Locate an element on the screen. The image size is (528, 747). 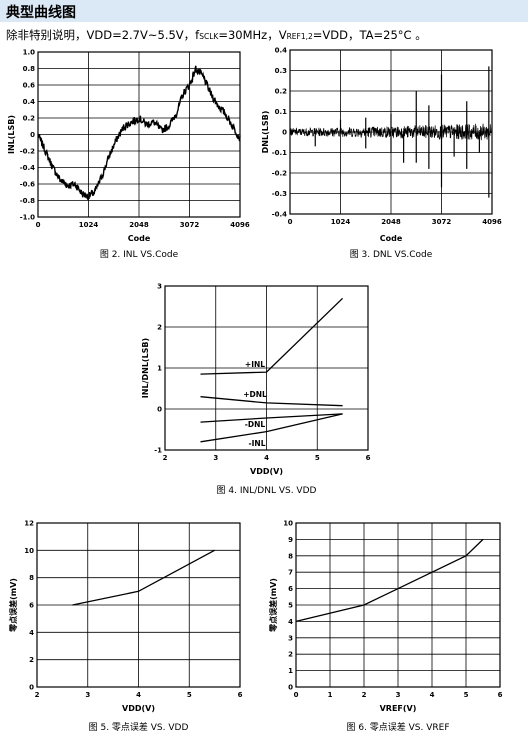
figure-caption: 图 6. 零点误差 VS. VREF is located at coordinates (397, 727).